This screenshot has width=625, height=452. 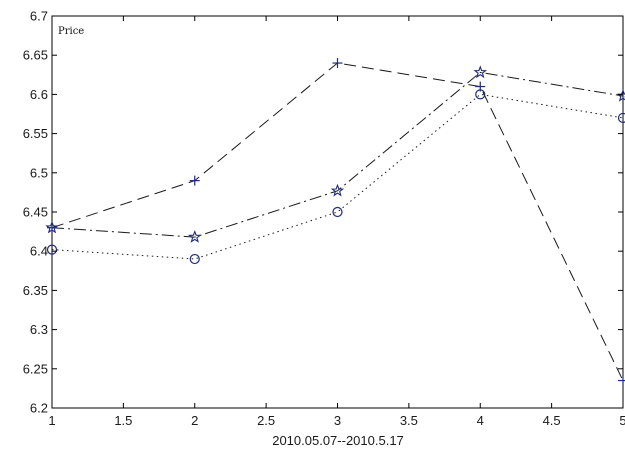 What do you see at coordinates (39, 172) in the screenshot?
I see `y-tick-label: 6.5` at bounding box center [39, 172].